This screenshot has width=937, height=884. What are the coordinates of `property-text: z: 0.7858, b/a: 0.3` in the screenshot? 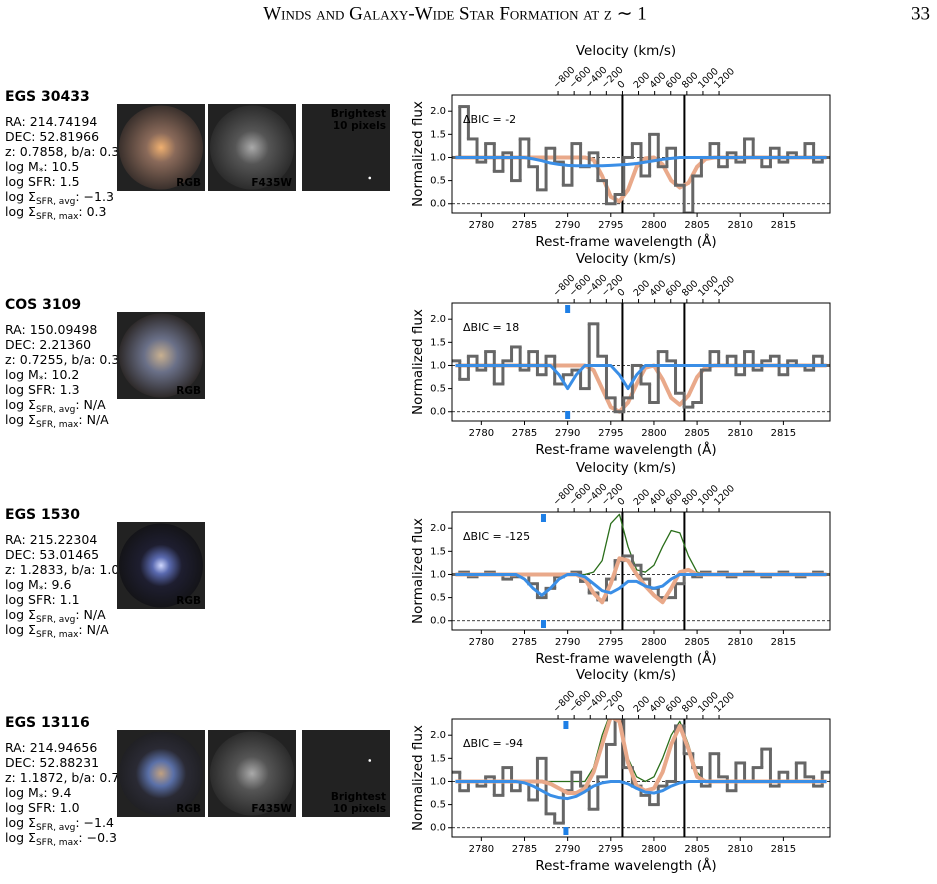 It's located at (62, 151).